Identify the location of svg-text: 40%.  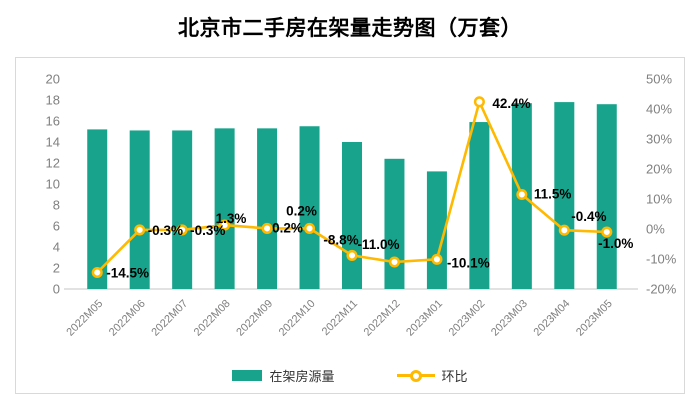
(659, 109).